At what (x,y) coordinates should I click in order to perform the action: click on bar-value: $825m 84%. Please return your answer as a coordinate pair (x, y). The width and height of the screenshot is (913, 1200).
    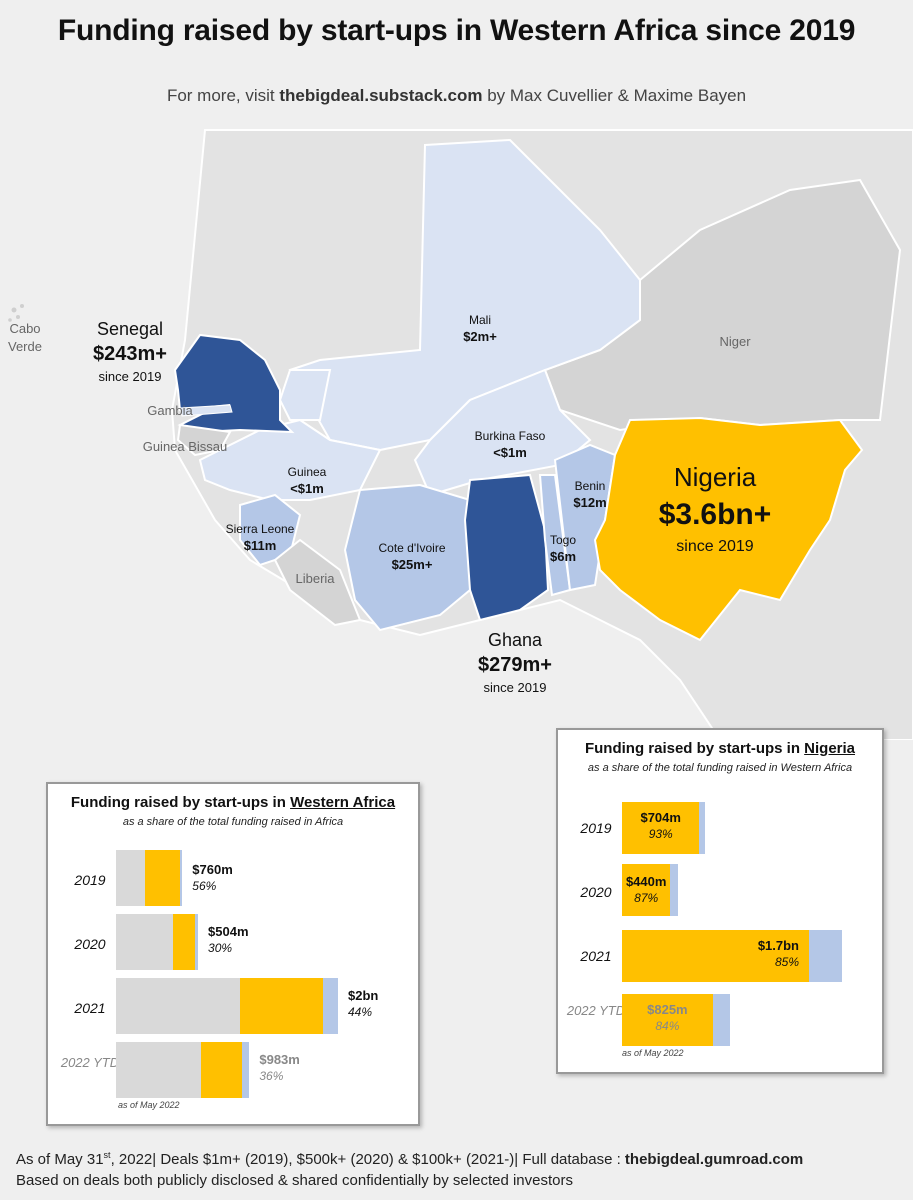
    Looking at the image, I should click on (667, 1017).